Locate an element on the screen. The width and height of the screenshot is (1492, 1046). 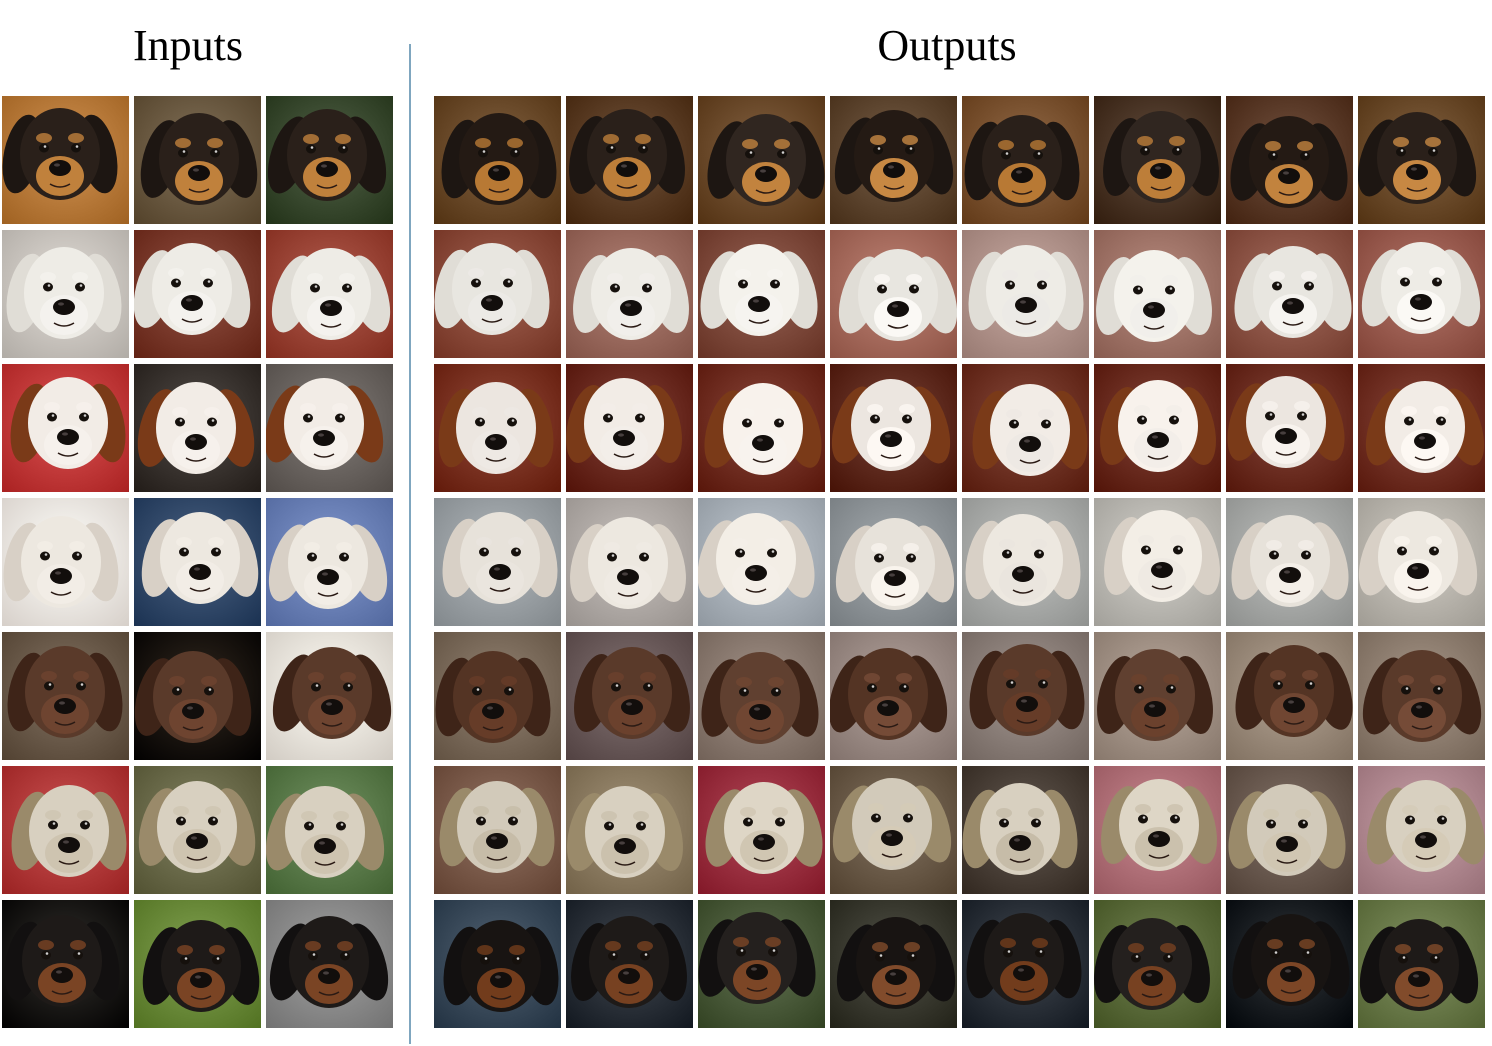
output-image-r6-c8 is located at coordinates (1421, 830).